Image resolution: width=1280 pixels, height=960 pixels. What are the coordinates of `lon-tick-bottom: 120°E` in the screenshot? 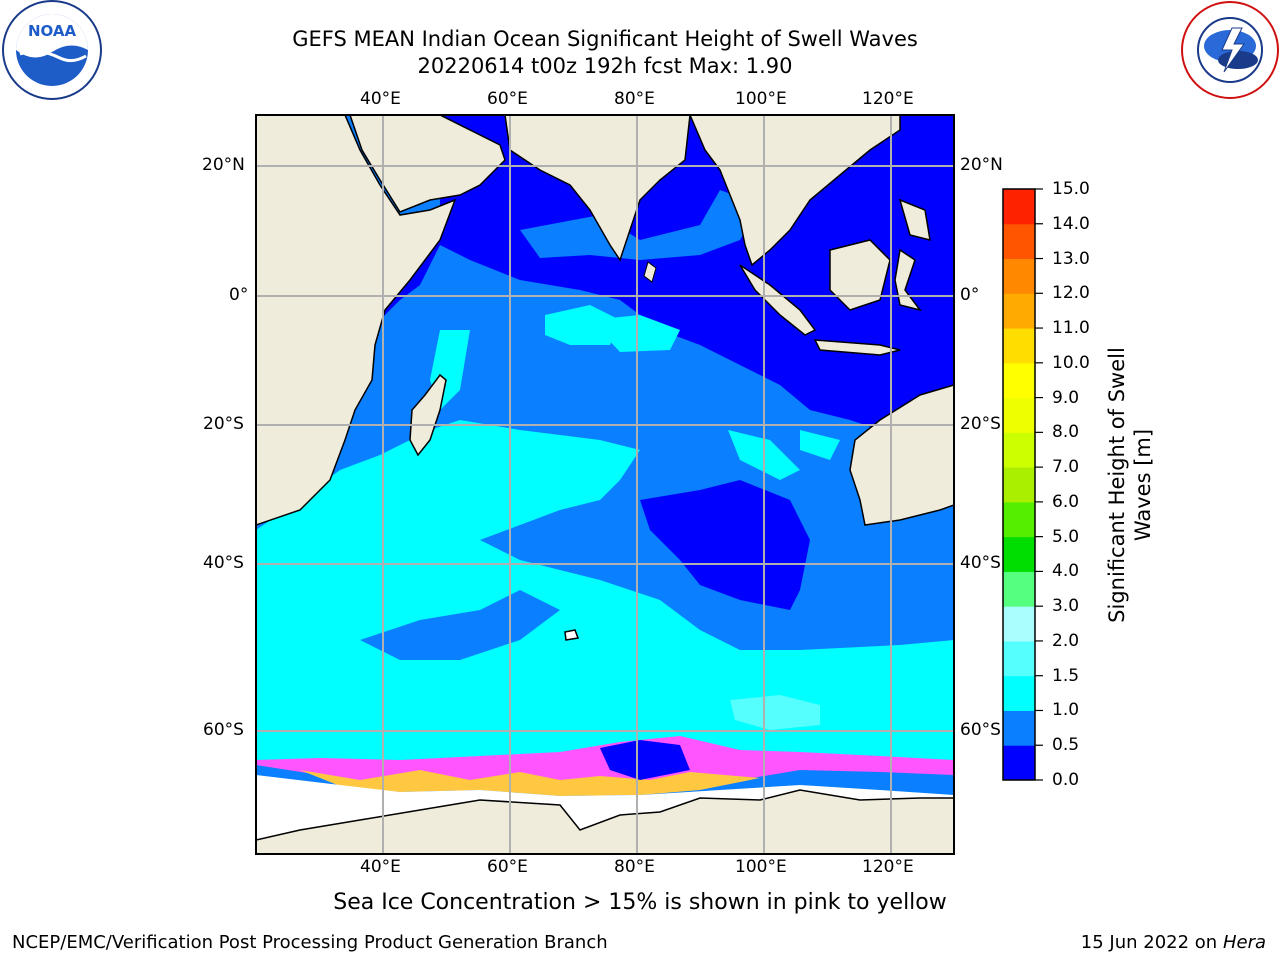 It's located at (888, 867).